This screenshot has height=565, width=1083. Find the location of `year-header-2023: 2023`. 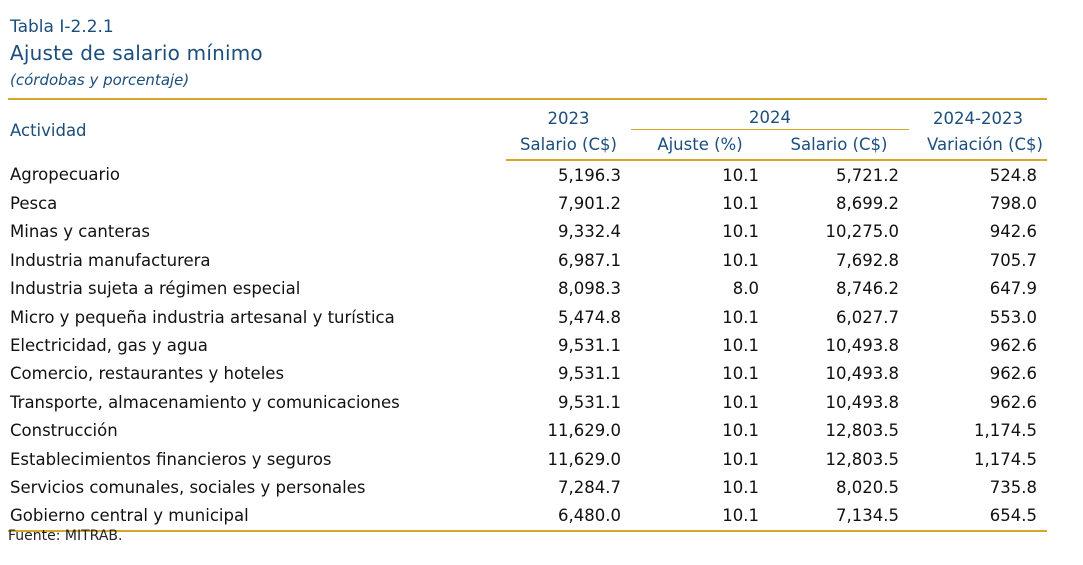

year-header-2023: 2023 is located at coordinates (568, 114).